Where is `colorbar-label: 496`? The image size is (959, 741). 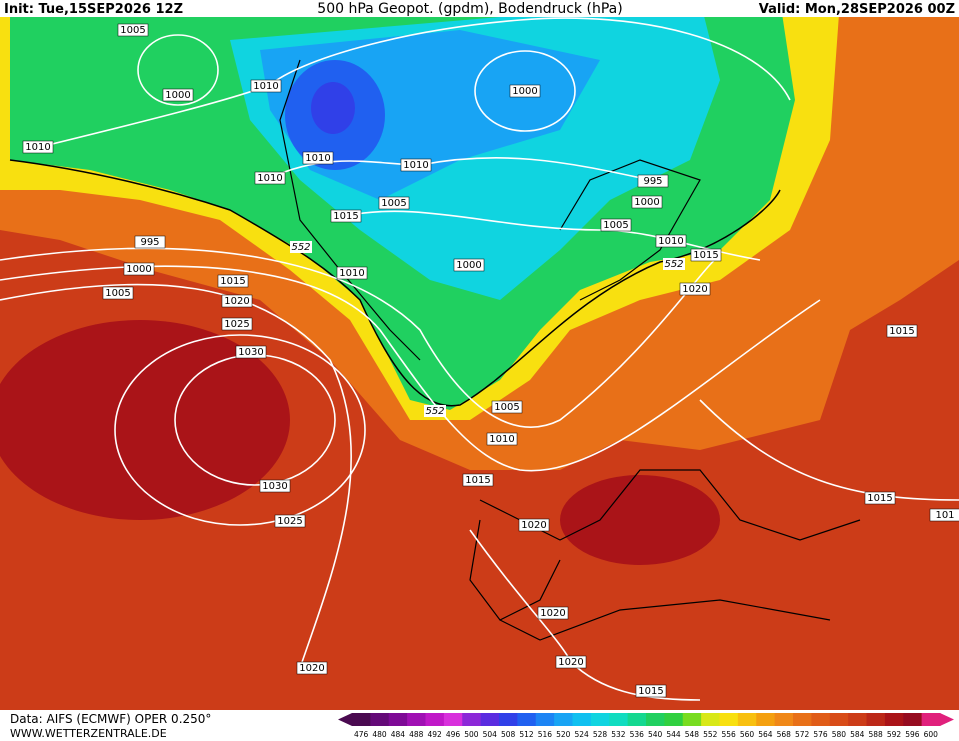 colorbar-label: 496 is located at coordinates (453, 734).